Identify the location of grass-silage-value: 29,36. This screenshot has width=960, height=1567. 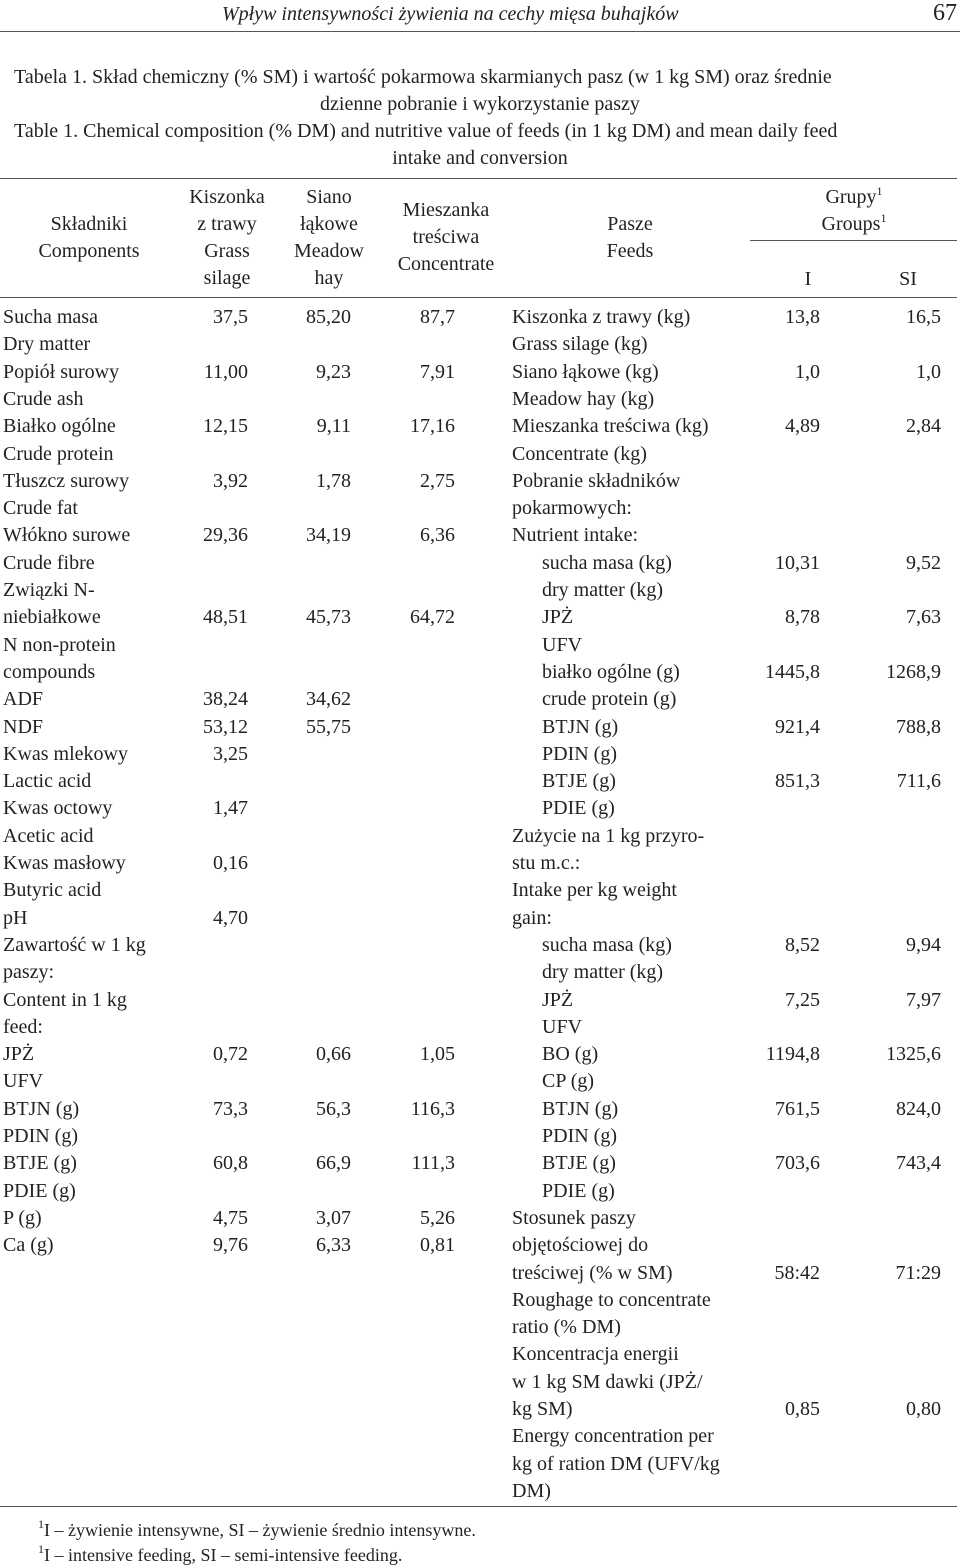
(225, 535).